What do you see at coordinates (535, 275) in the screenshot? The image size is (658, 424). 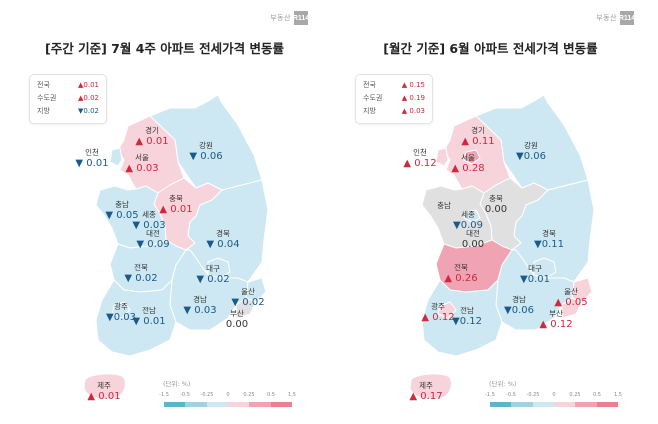 I see `label-daegu: 대구 ▼0.01` at bounding box center [535, 275].